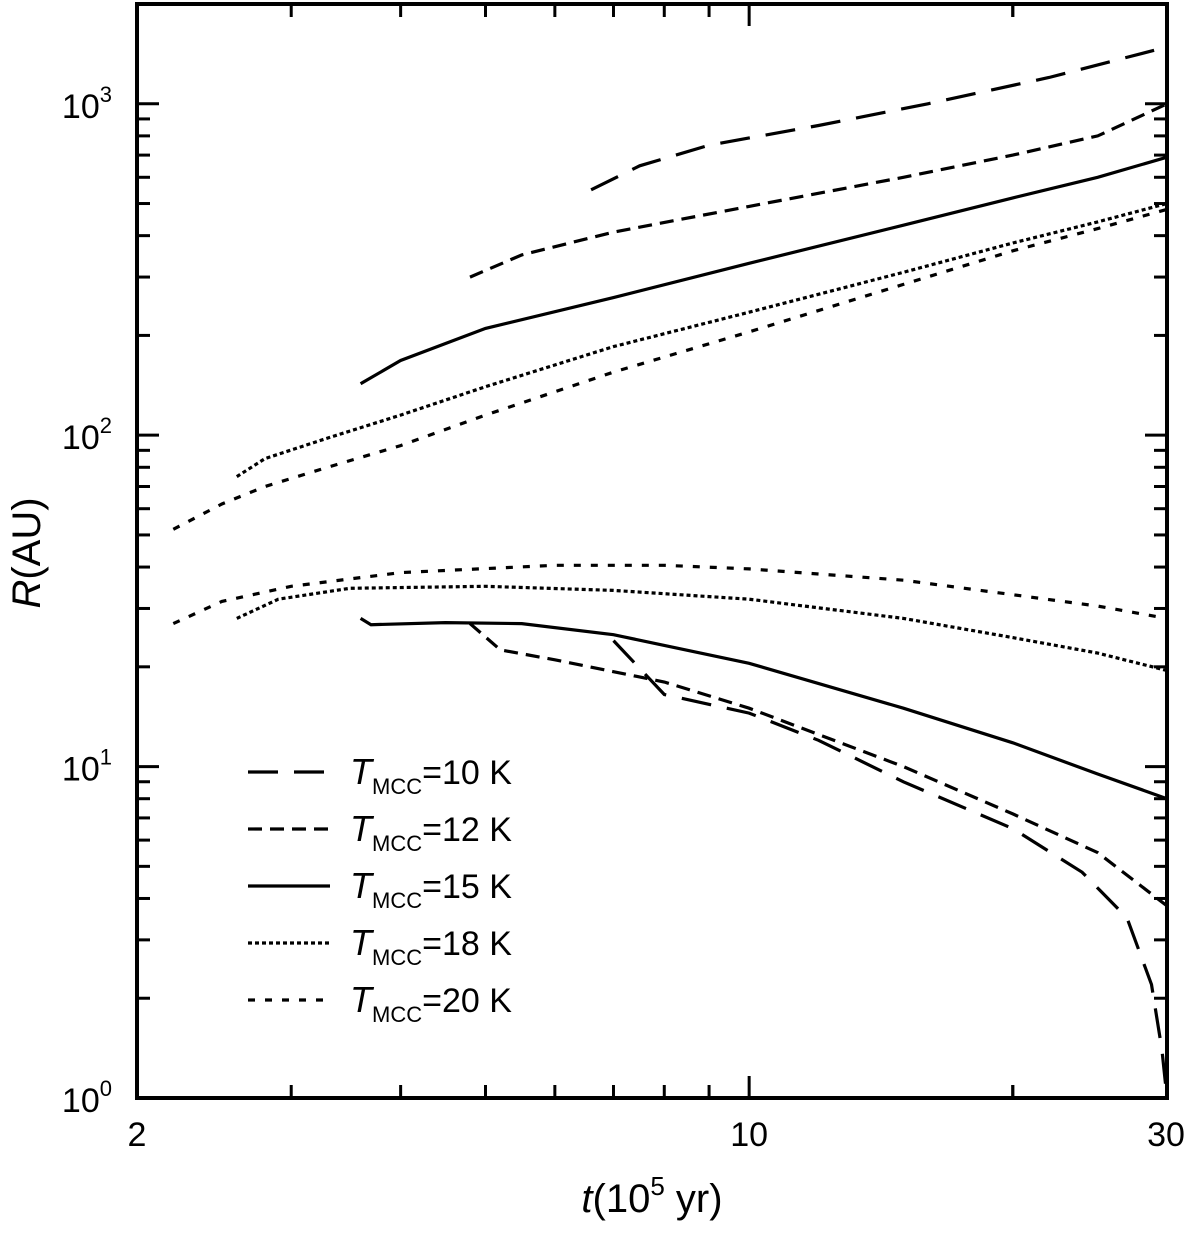  What do you see at coordinates (872, 120) in the screenshot?
I see `series-1-upper-line` at bounding box center [872, 120].